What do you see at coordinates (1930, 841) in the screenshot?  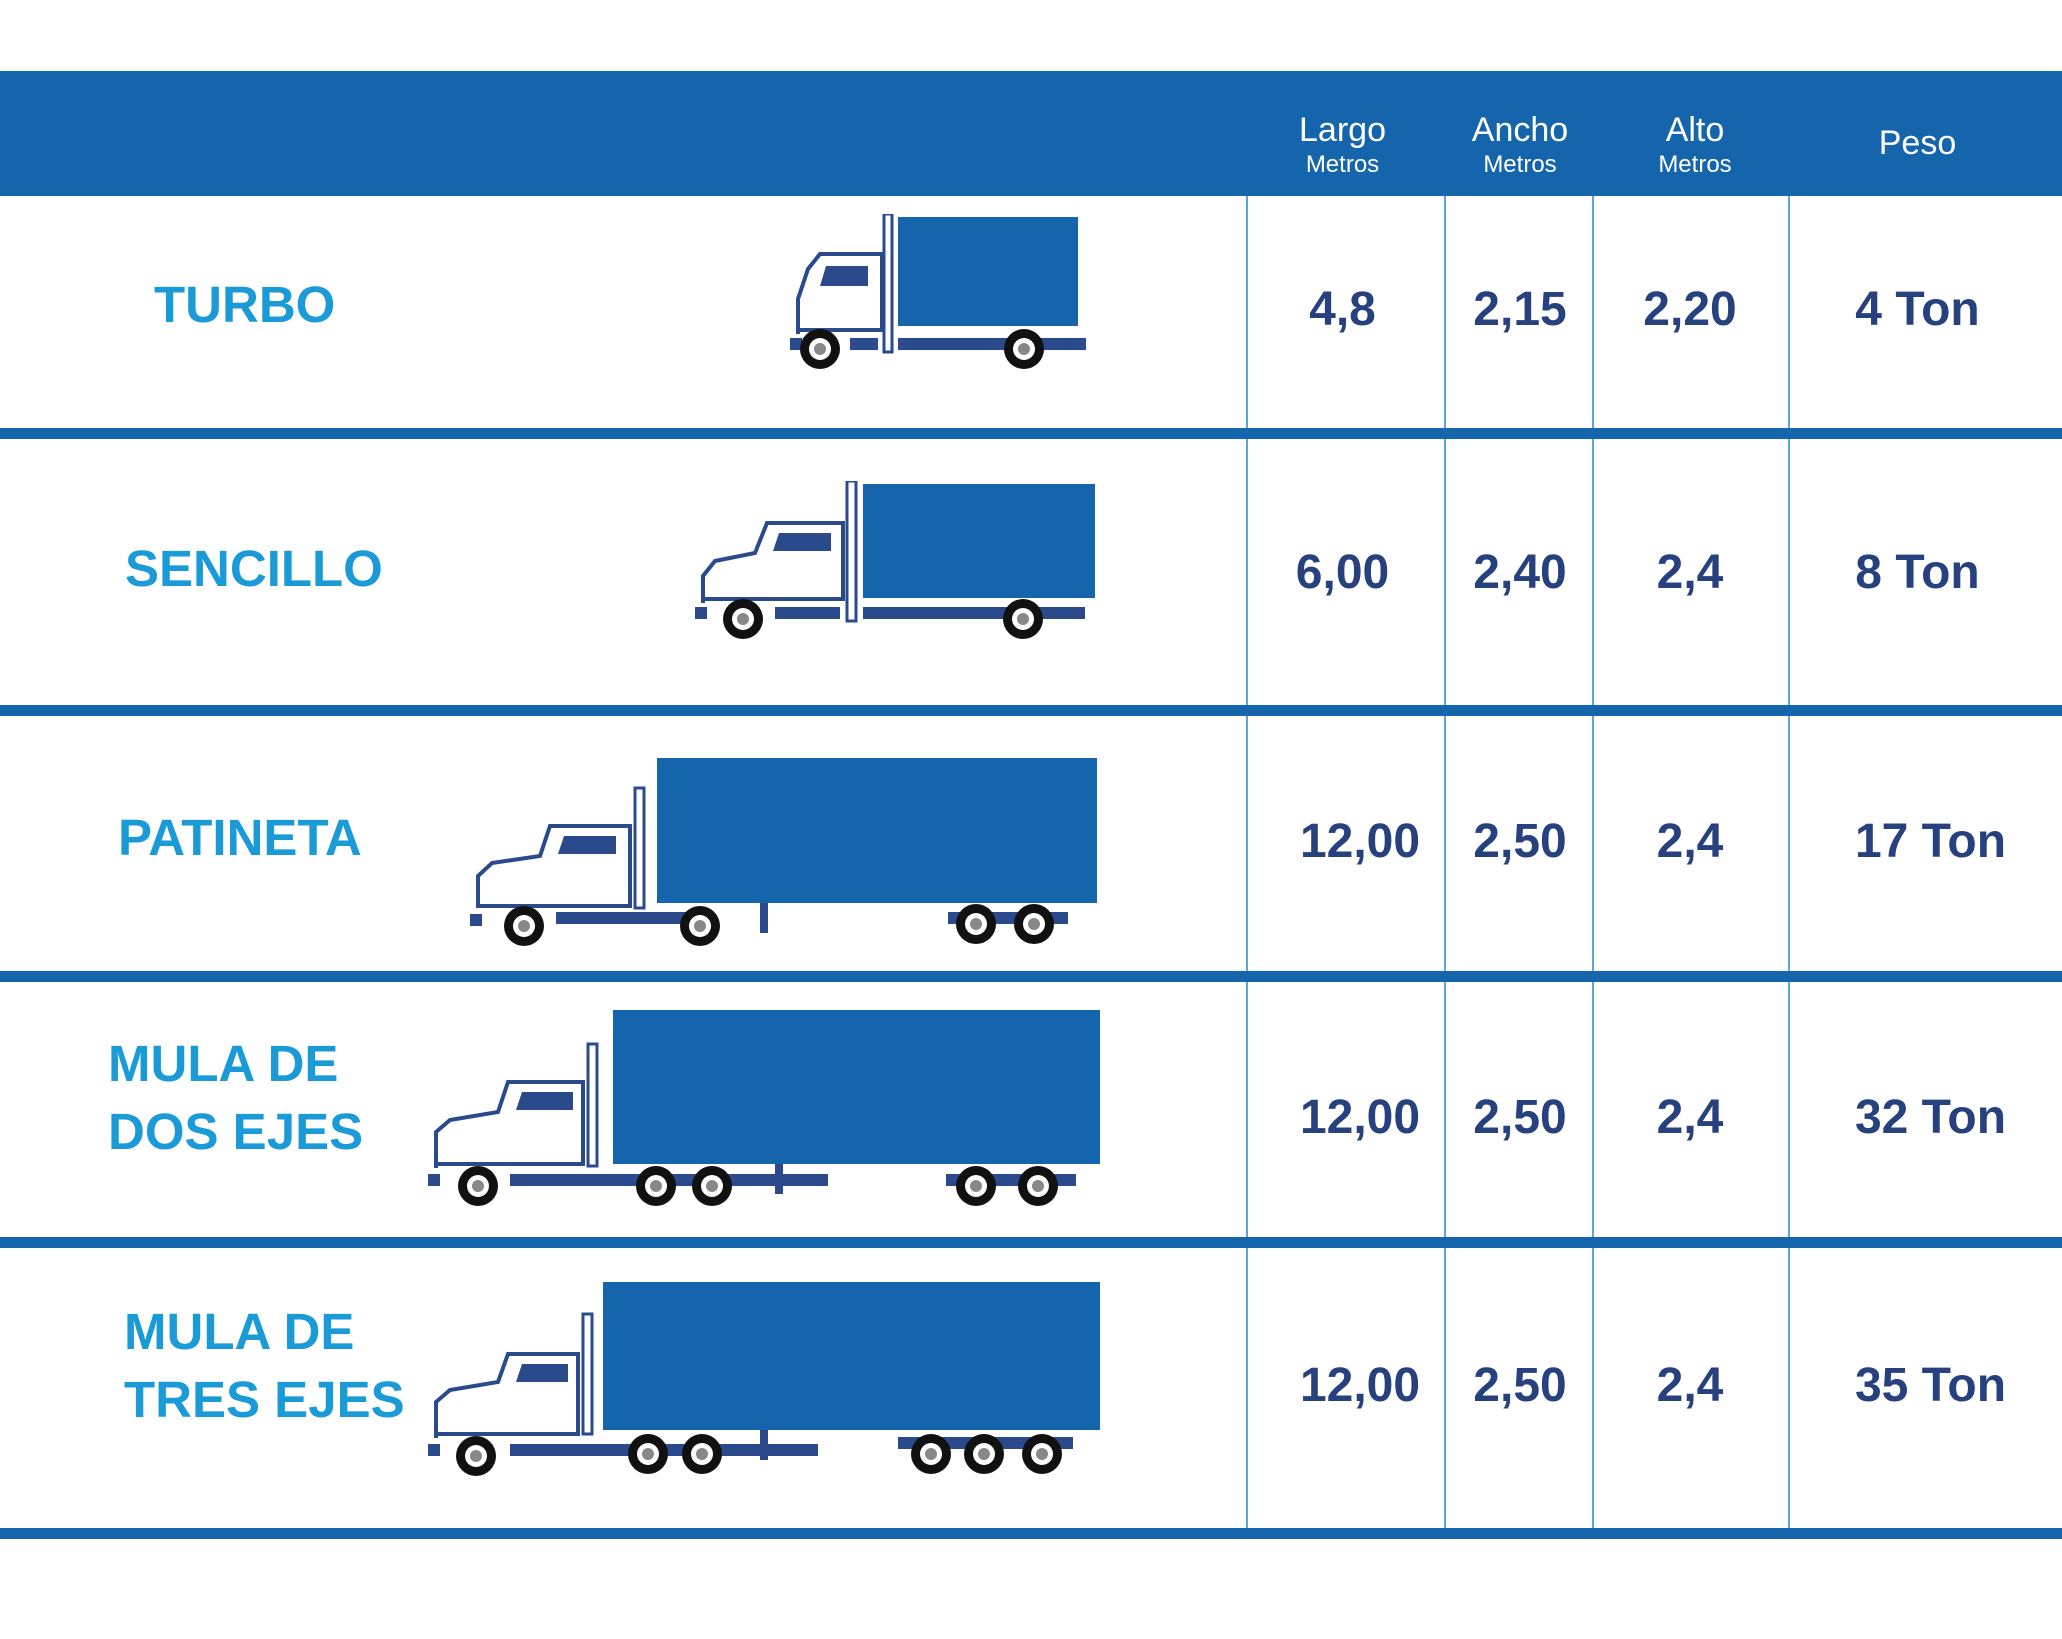 I see `peso-value: 17 Ton` at bounding box center [1930, 841].